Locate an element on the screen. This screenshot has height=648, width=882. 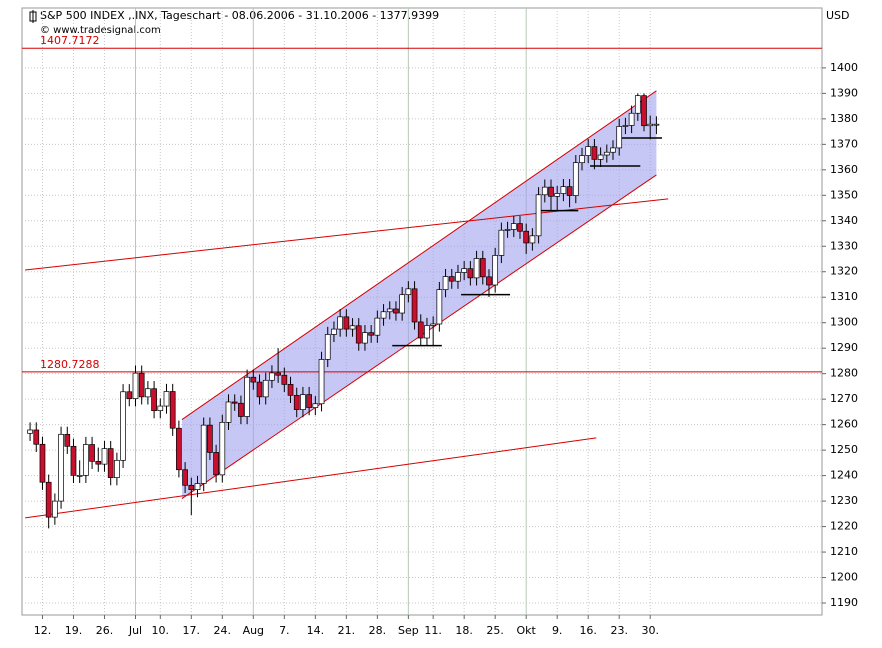
y-tick-label: 1370 is located at coordinates (844, 143).